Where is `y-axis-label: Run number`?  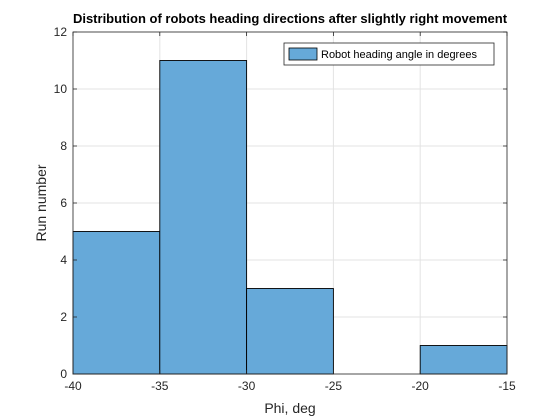 y-axis-label: Run number is located at coordinates (41, 202).